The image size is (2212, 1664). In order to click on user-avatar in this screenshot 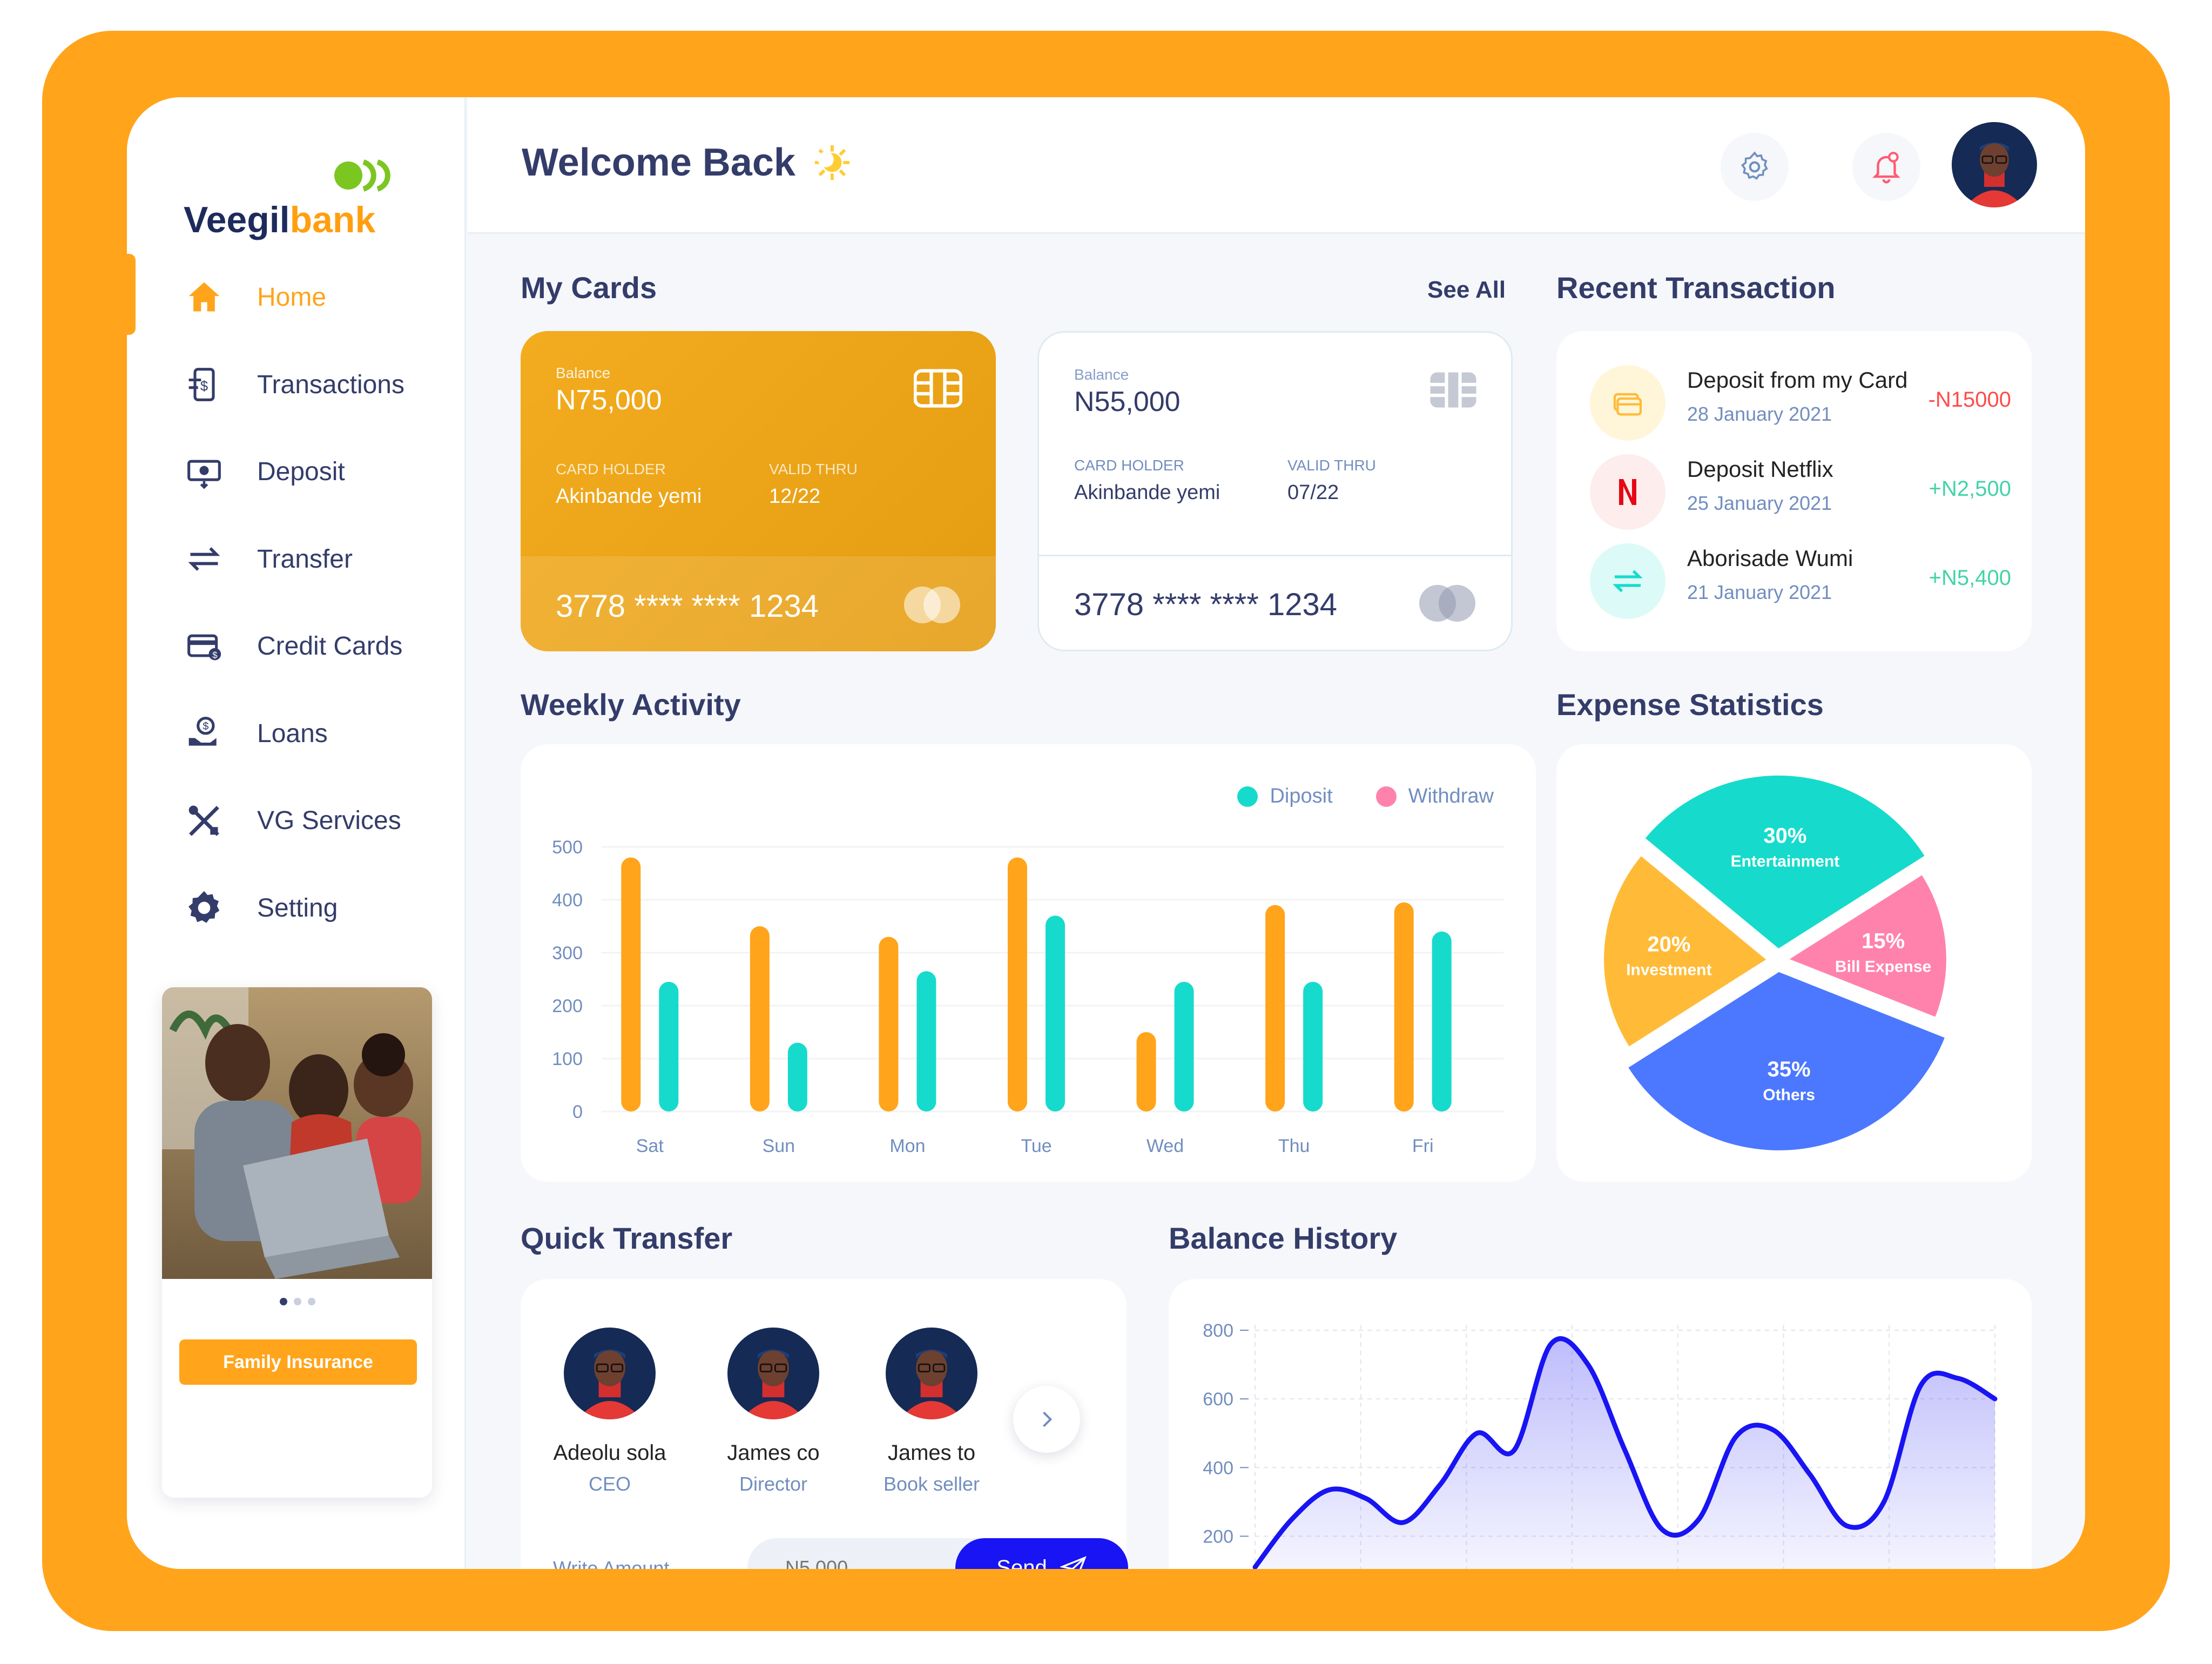, I will do `click(1994, 164)`.